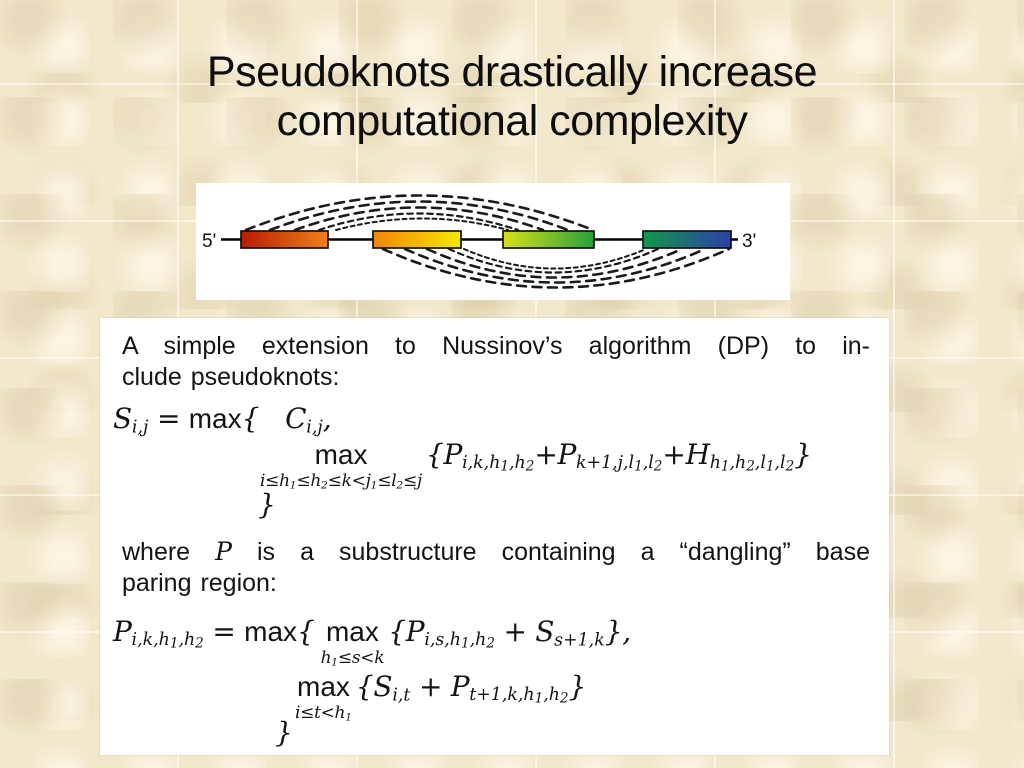 The image size is (1024, 768). I want to click on slide-title-line1: Pseudoknots drastically increase, so click(512, 72).